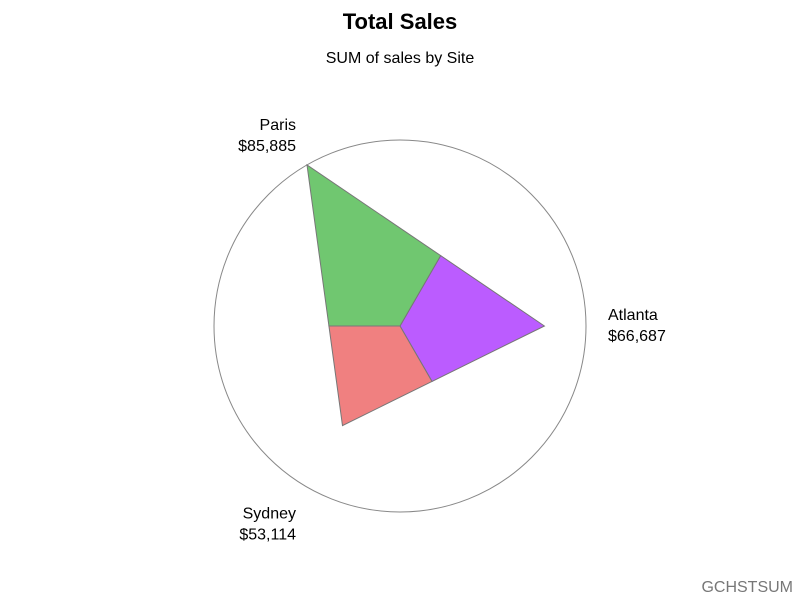  I want to click on star-slice, so click(380, 376).